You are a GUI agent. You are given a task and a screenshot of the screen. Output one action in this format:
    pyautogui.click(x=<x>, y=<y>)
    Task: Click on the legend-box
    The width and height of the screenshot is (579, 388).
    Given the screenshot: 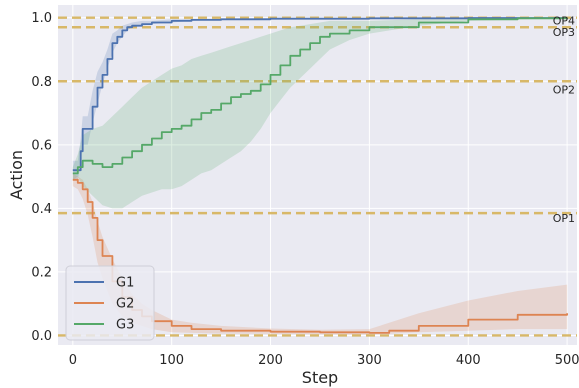 What is the action you would take?
    pyautogui.click(x=110, y=303)
    